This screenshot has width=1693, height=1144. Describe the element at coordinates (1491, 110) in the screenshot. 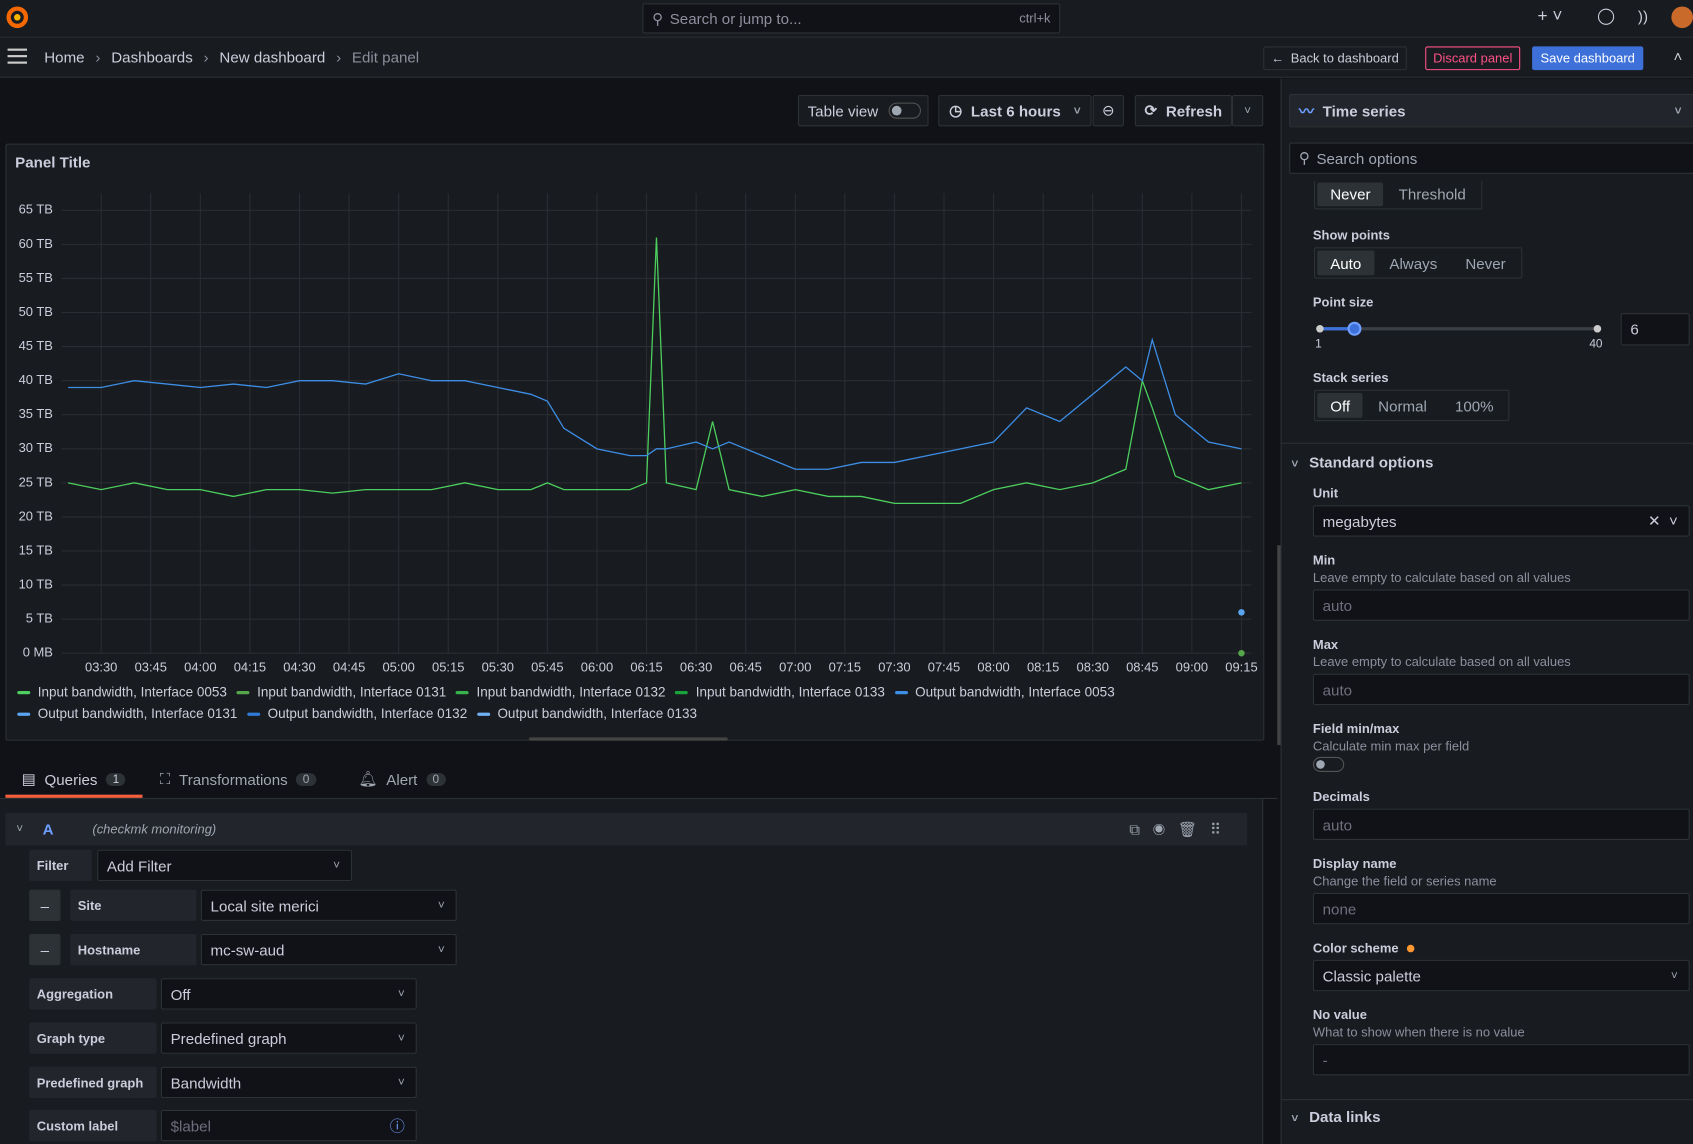

I see `viz-picker: 〰 Time series ˅` at that location.